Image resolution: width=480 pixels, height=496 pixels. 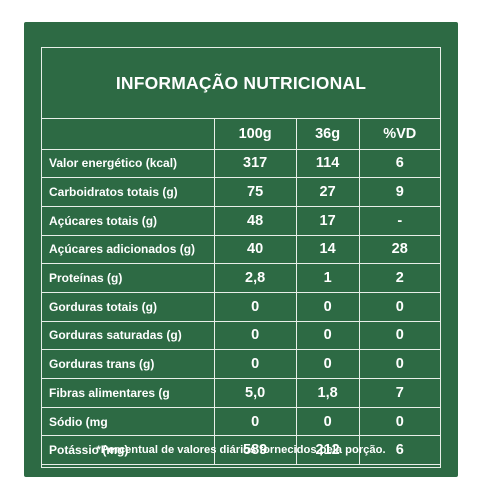 I want to click on value-36g: 27, so click(x=327, y=192).